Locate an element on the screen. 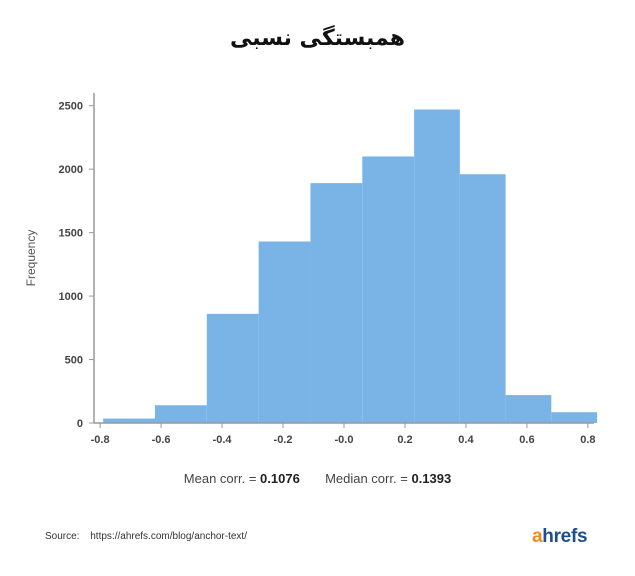  y-axis-label: Frequency is located at coordinates (31, 258).